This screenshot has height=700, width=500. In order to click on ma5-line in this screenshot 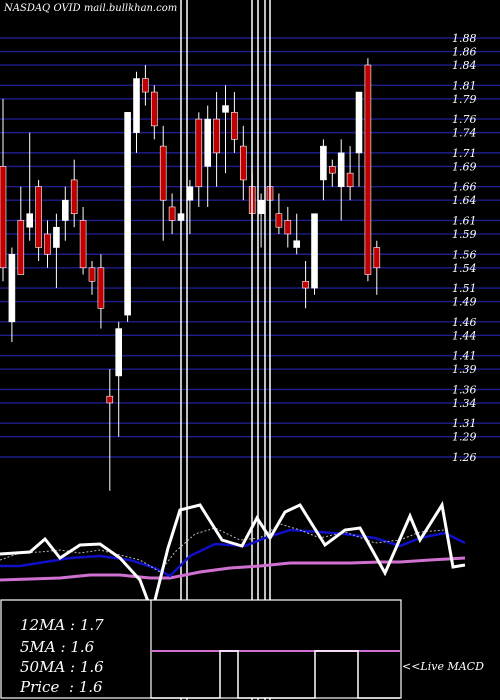, I will do `click(223, 548)`.